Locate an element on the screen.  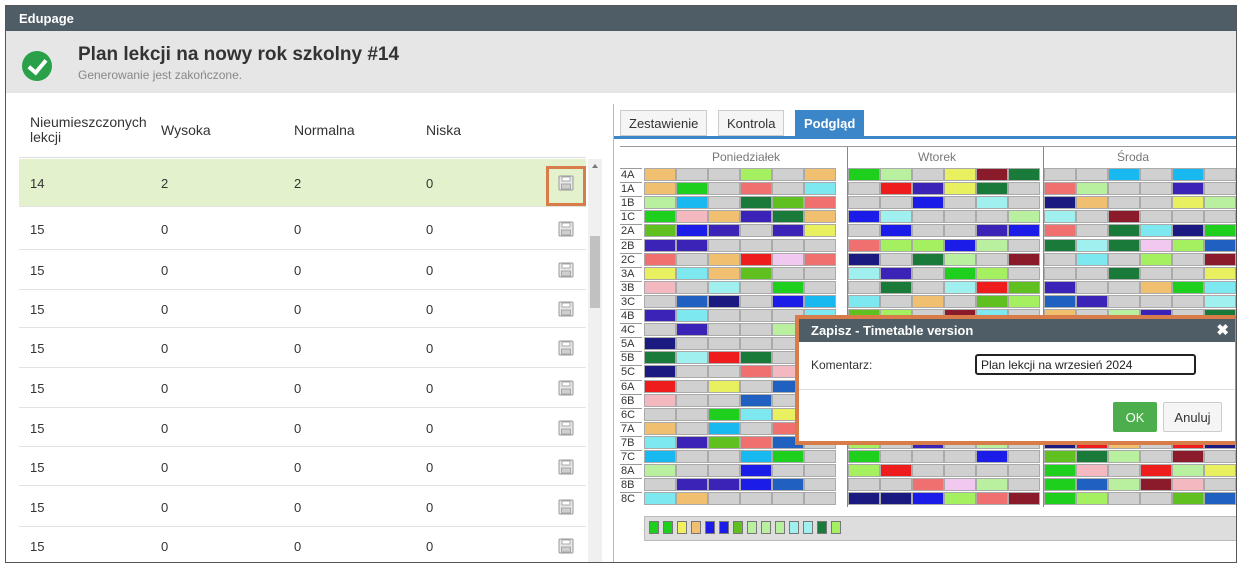
class-label: 8C is located at coordinates (631, 499).